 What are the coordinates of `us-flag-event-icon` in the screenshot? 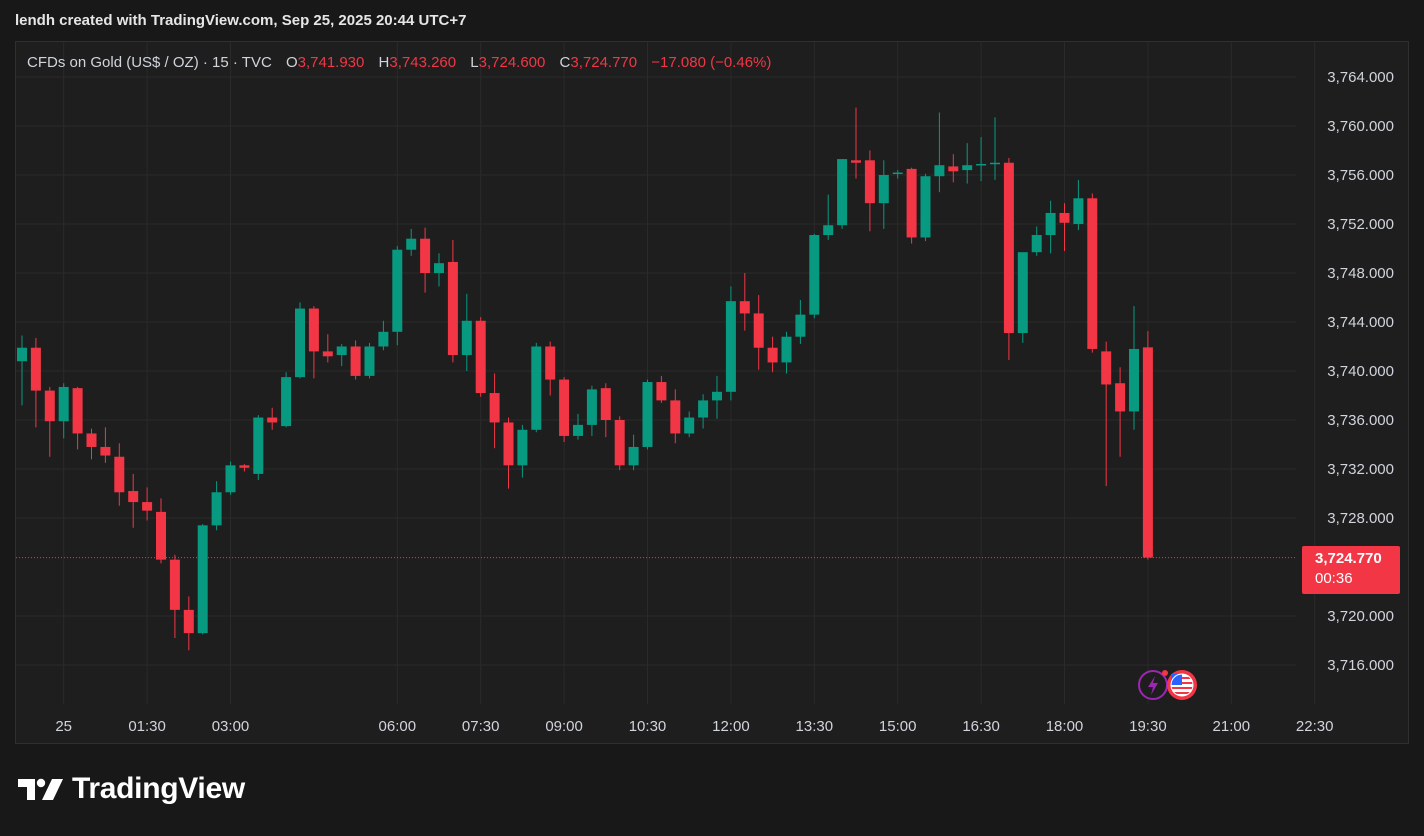 It's located at (1179, 685).